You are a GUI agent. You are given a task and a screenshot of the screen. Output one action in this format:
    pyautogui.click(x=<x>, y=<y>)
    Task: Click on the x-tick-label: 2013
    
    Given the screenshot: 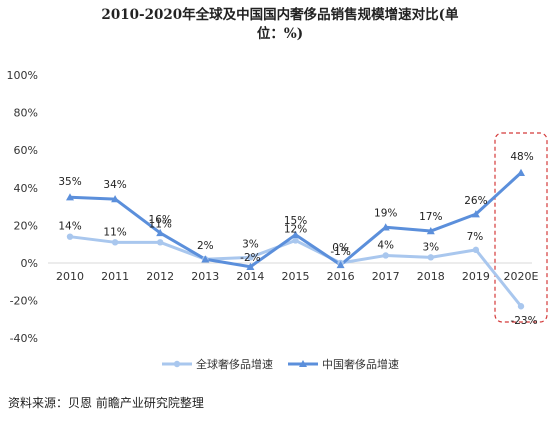 What is the action you would take?
    pyautogui.click(x=205, y=276)
    